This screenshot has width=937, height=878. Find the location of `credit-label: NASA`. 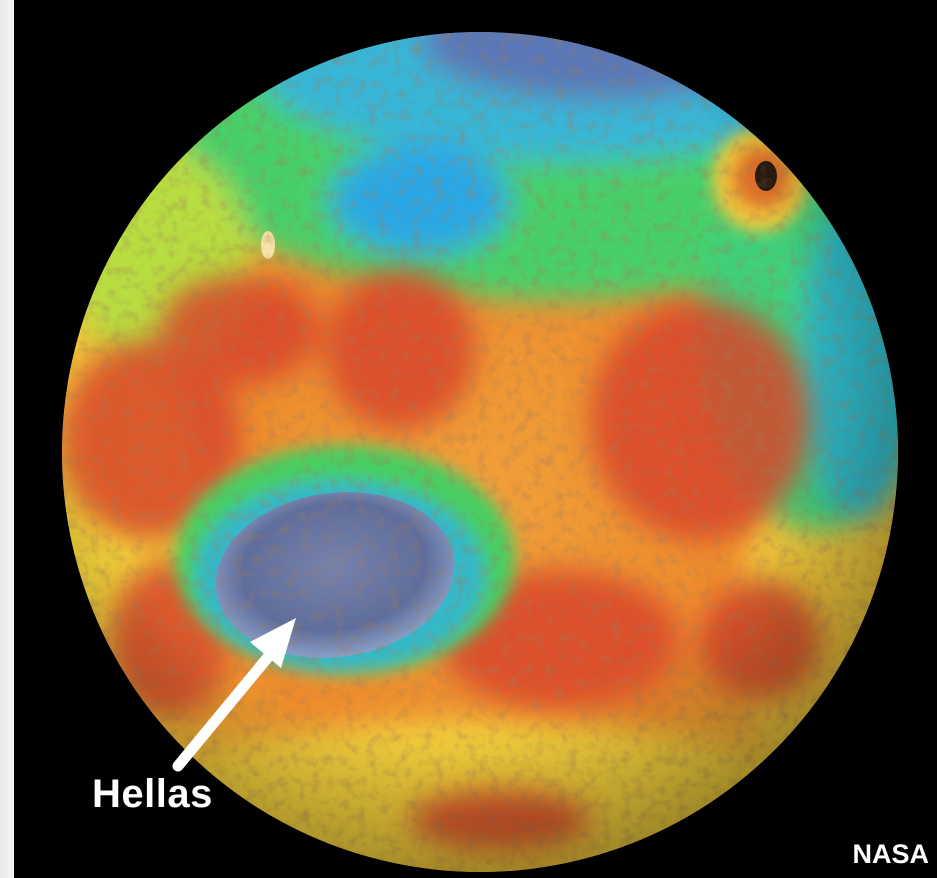

credit-label: NASA is located at coordinates (890, 854).